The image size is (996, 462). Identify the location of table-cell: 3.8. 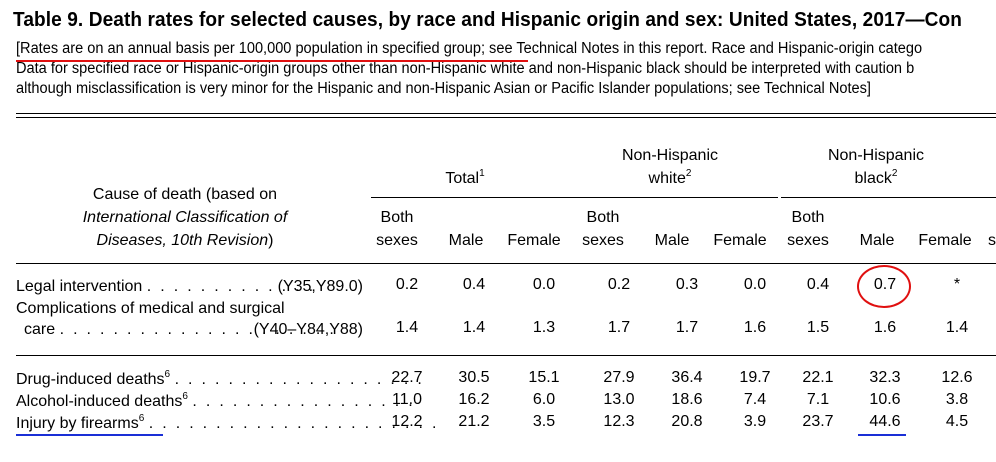
(957, 399).